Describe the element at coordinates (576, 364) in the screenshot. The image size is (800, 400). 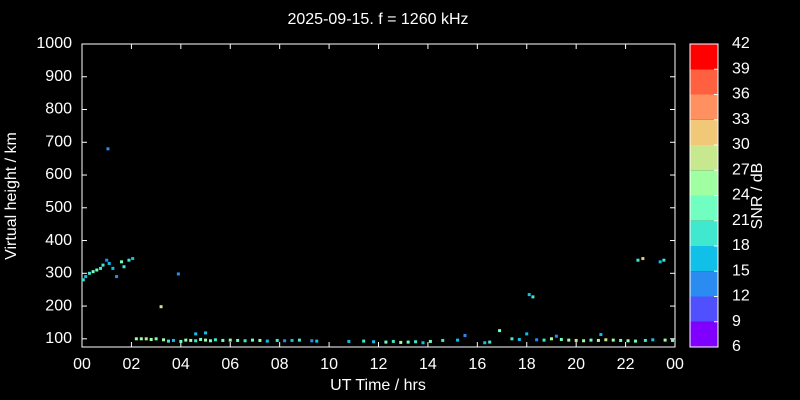
I see `x-tick-label: 20` at that location.